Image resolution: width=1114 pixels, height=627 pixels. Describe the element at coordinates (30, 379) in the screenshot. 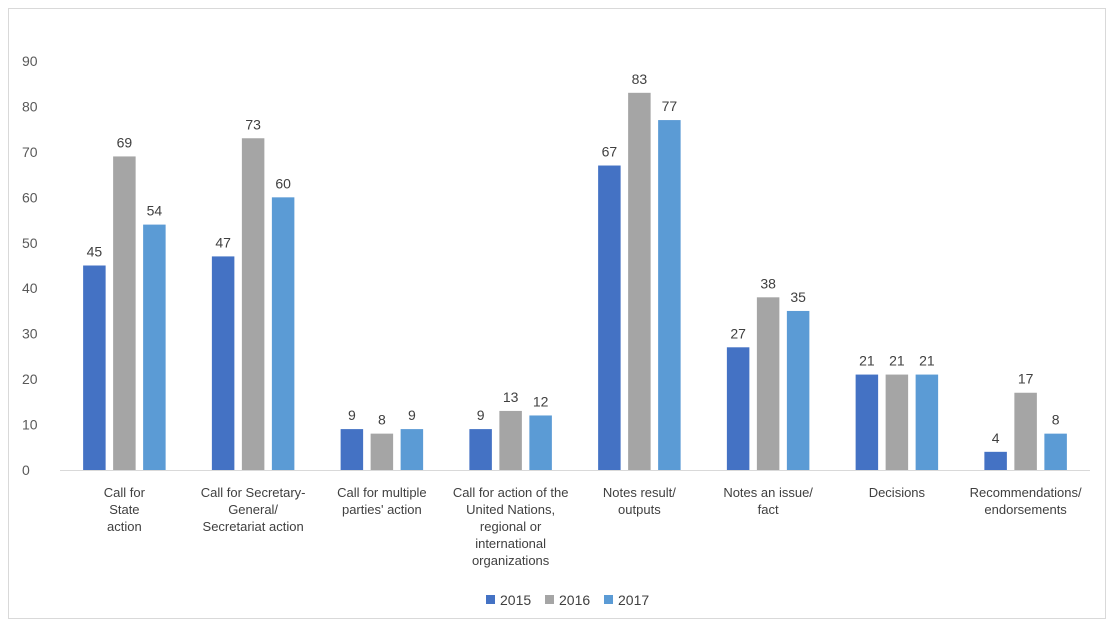

I see `y-tick-label: 20` at that location.